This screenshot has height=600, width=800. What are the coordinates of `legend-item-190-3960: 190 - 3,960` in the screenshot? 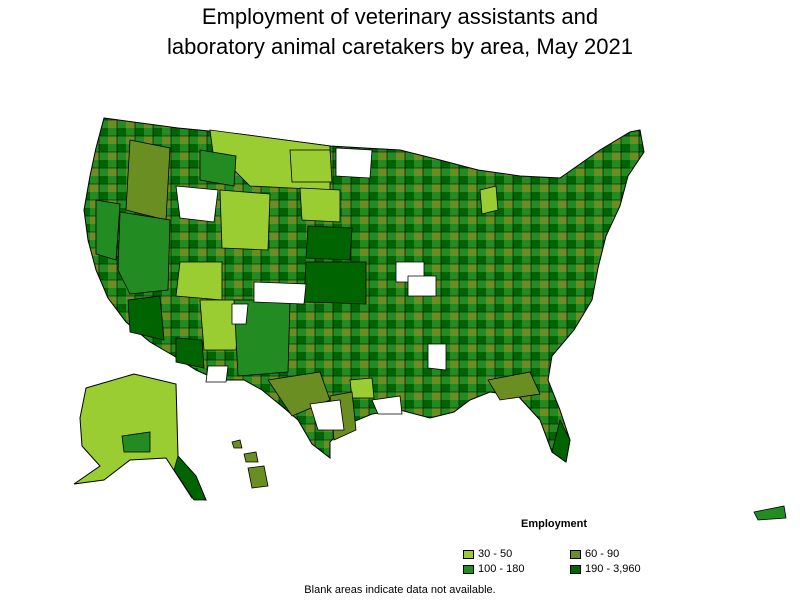 It's located at (605, 569).